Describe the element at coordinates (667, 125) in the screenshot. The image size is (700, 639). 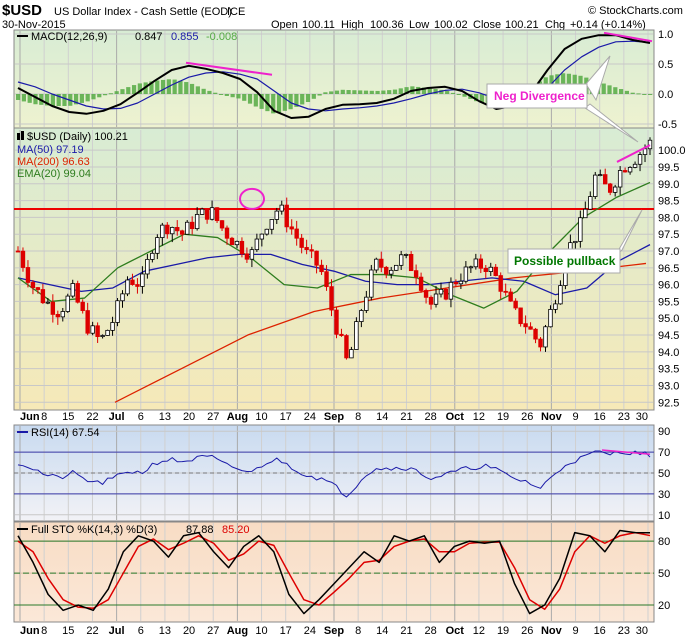
I see `y-tick-label: -0.5` at that location.